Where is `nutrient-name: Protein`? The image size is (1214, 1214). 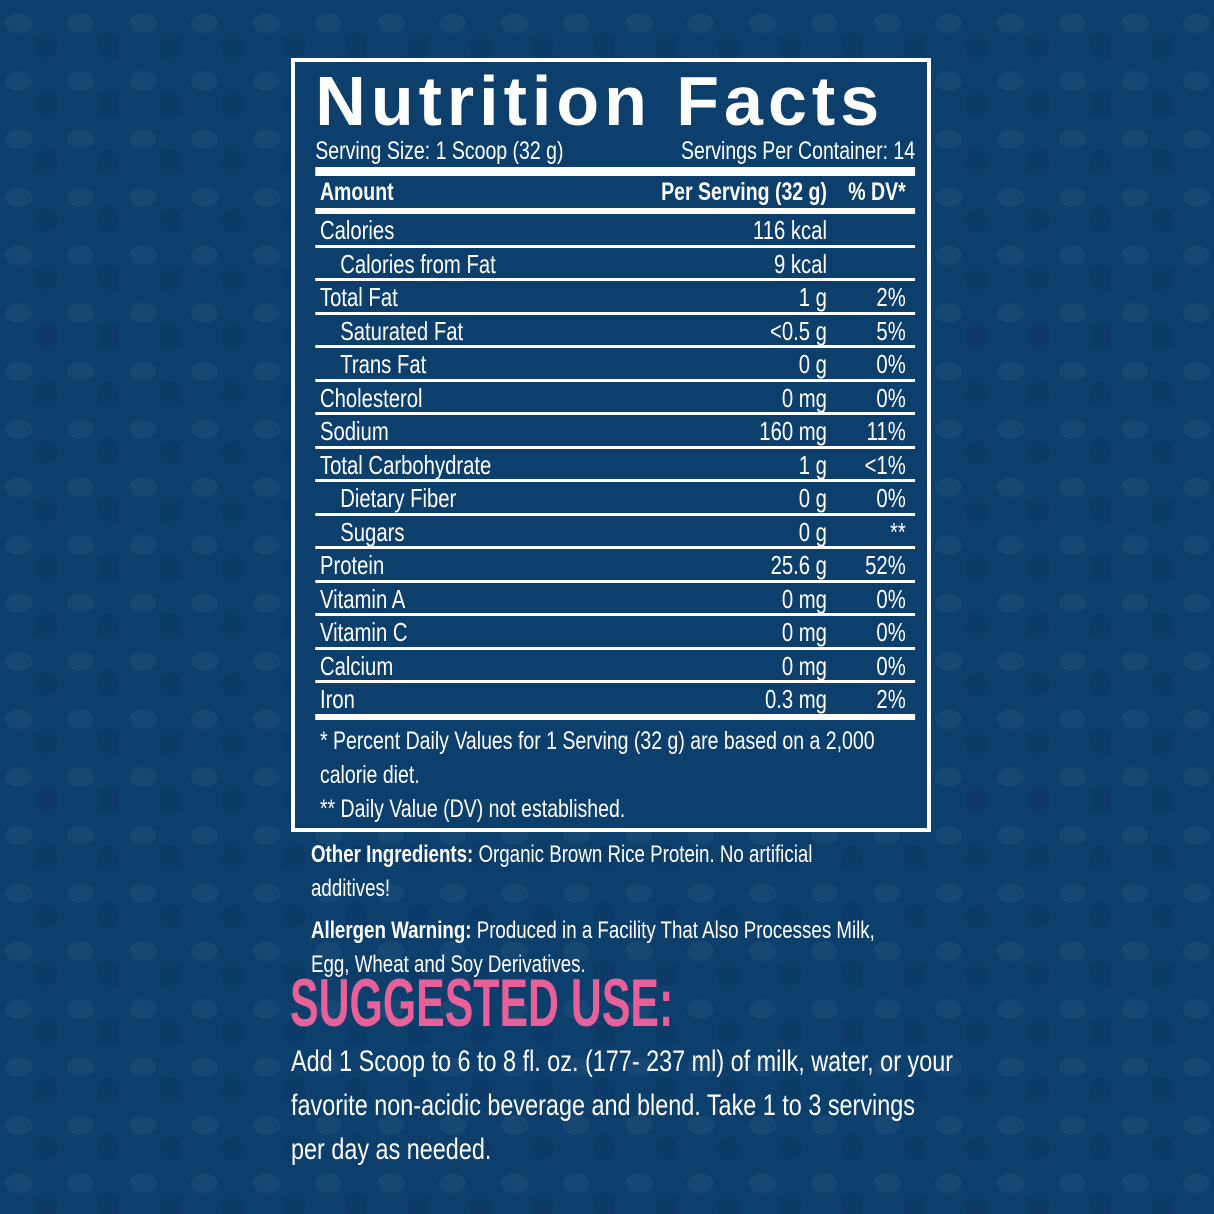
nutrient-name: Protein is located at coordinates (352, 565).